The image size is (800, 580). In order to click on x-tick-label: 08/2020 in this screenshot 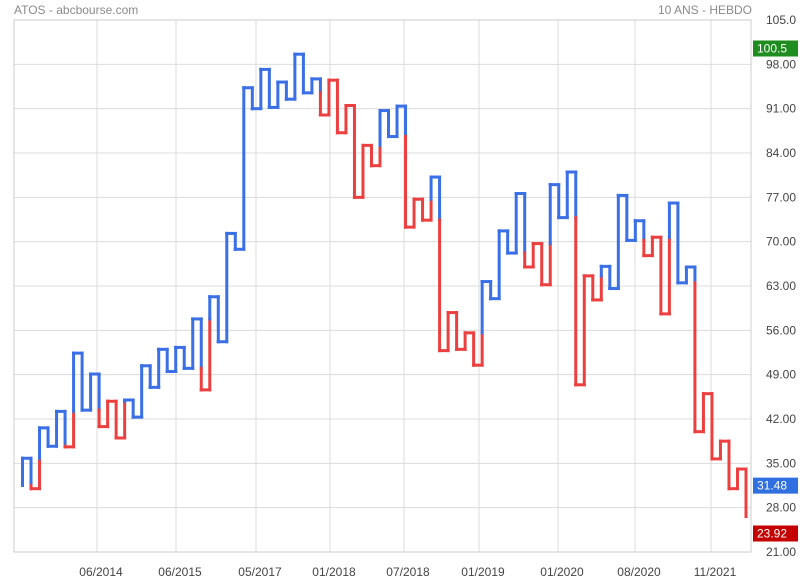, I will do `click(639, 572)`.